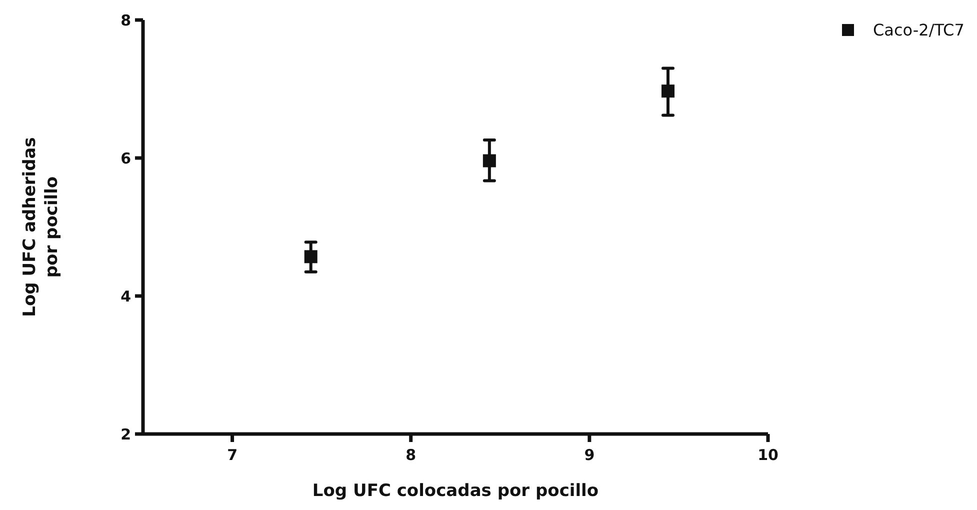  I want to click on y-tick-label: 8, so click(125, 20).